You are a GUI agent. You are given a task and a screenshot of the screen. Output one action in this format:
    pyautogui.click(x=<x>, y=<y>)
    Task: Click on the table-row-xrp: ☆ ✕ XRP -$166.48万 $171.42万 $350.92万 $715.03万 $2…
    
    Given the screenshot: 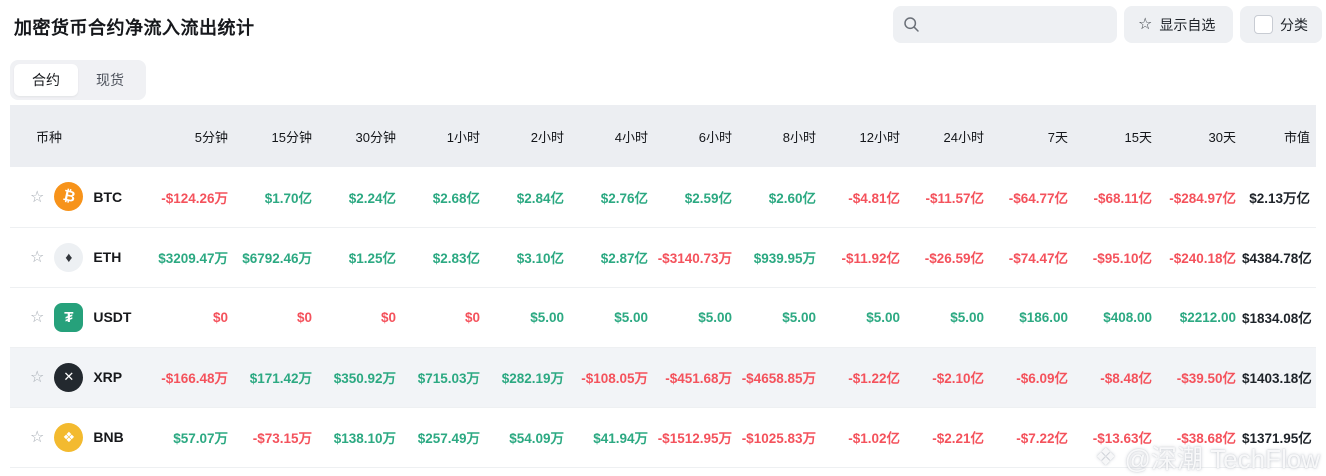 What is the action you would take?
    pyautogui.click(x=663, y=377)
    